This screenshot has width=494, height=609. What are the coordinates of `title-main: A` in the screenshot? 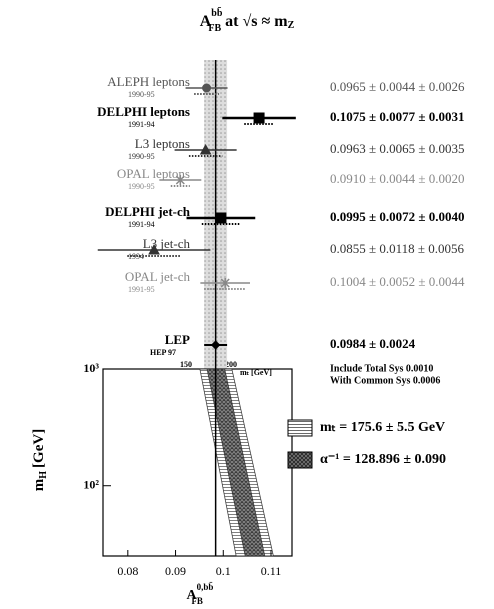 It's located at (206, 21).